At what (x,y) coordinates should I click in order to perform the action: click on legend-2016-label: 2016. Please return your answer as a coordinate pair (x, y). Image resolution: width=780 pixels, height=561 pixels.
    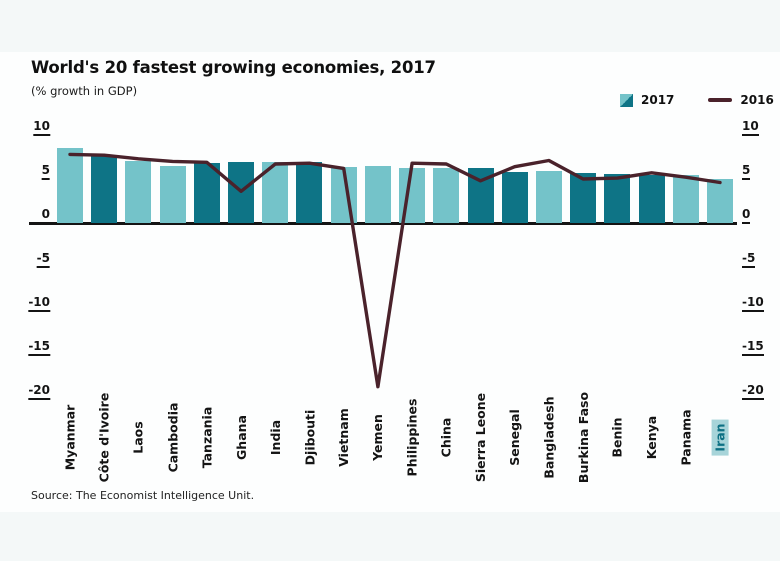
    Looking at the image, I should click on (757, 100).